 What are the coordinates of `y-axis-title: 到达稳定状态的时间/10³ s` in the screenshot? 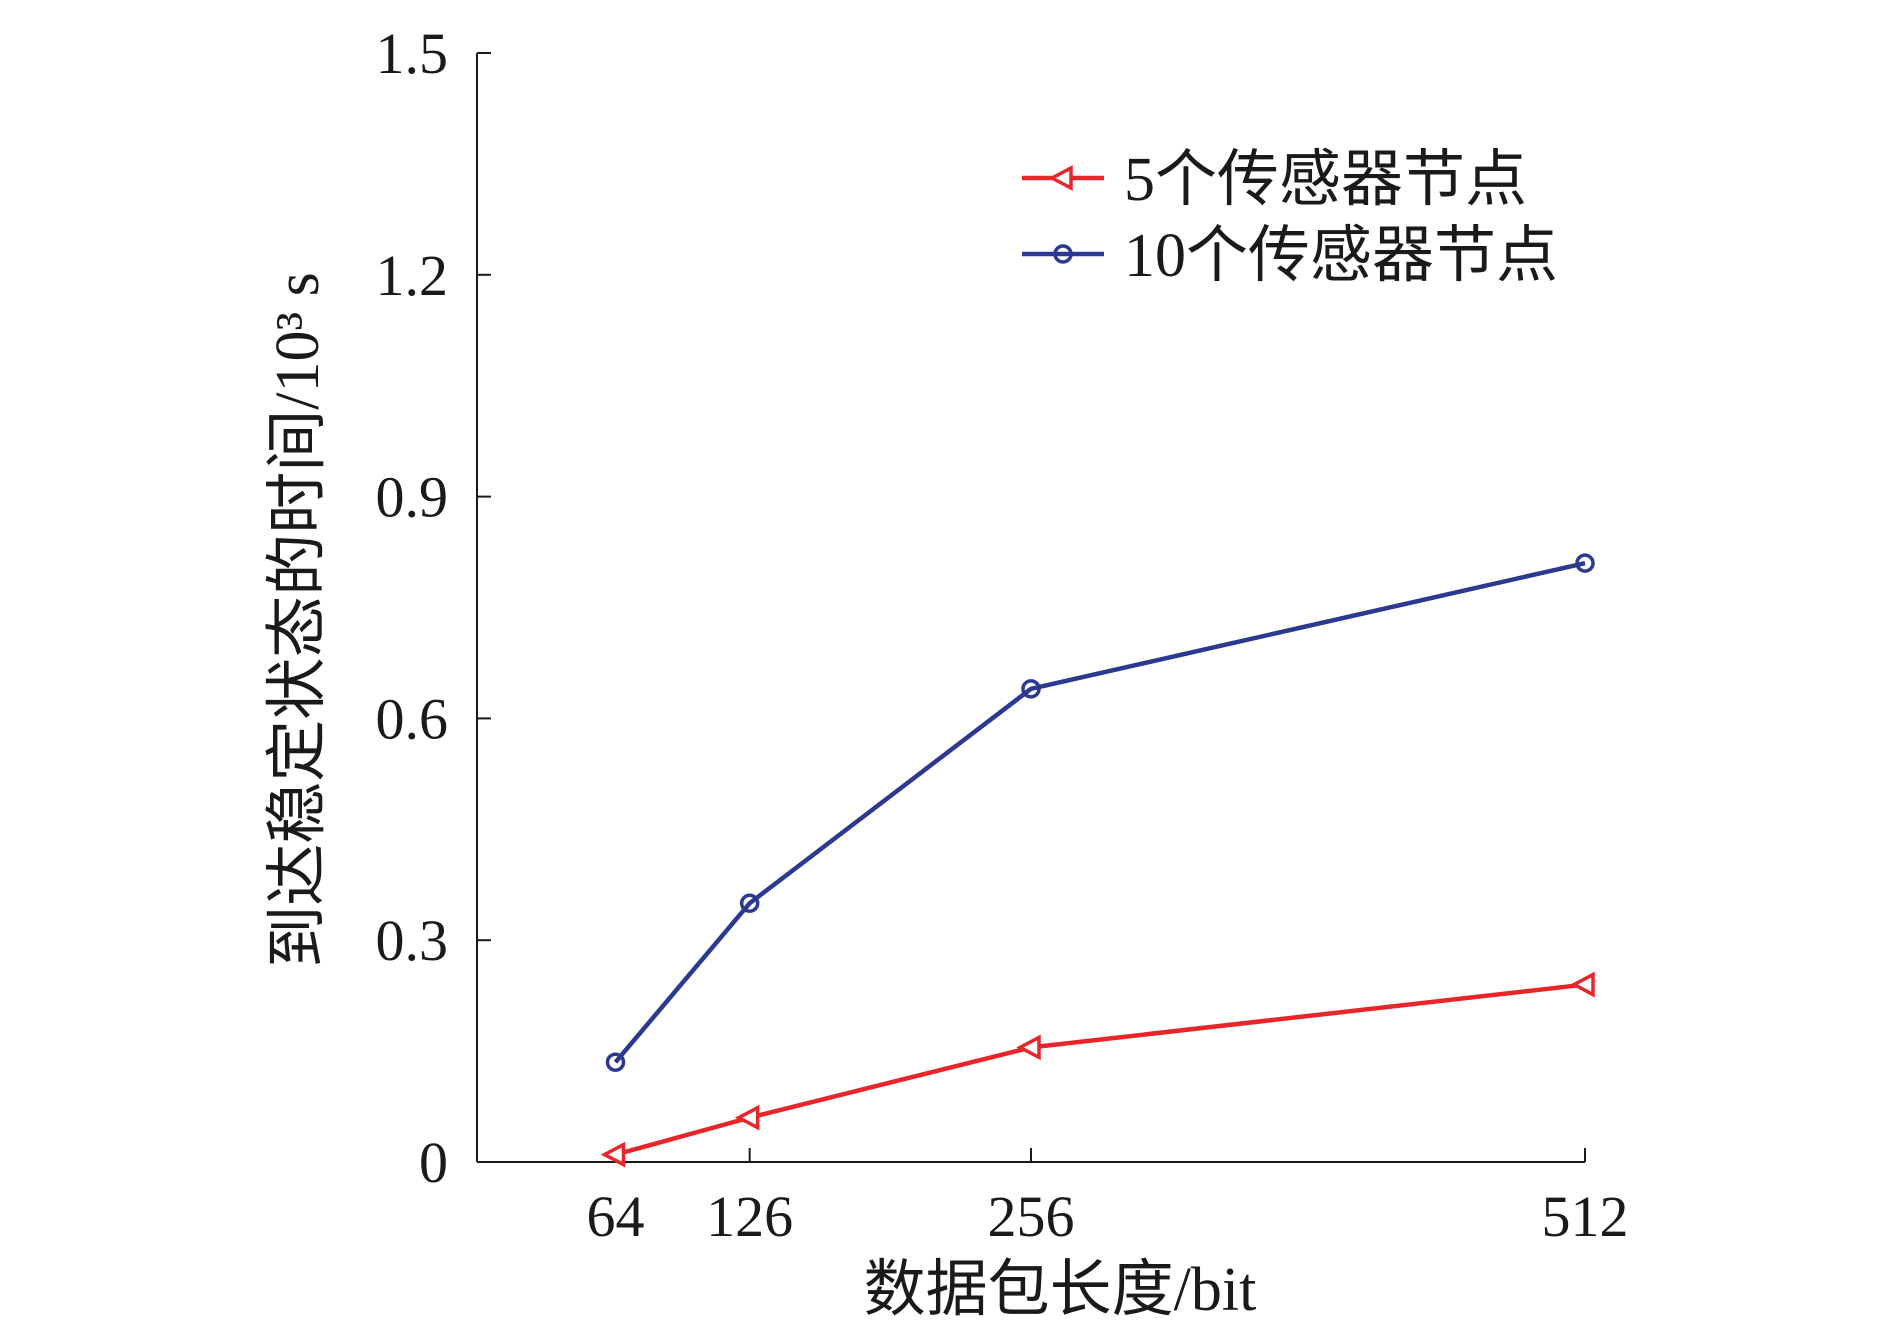 It's located at (298, 619).